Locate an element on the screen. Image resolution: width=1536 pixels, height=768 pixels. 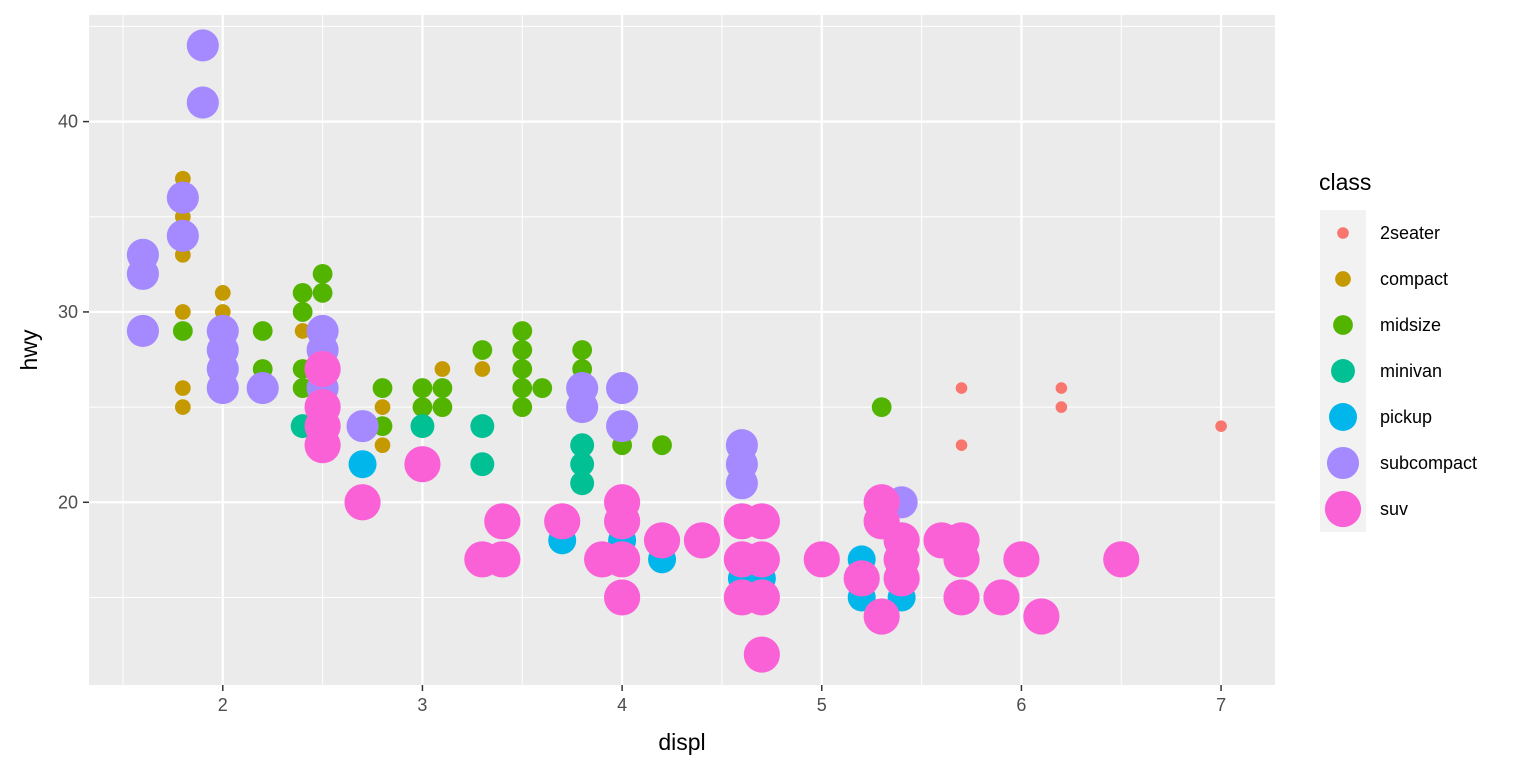
x-axis-title: displ is located at coordinates (681, 742).